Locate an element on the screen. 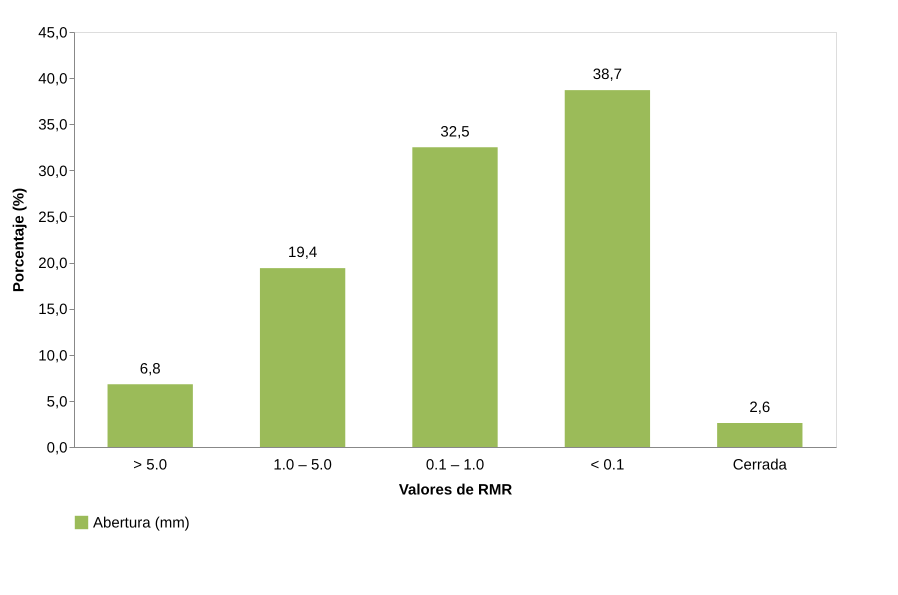  y-tick-label: 20,0 is located at coordinates (53, 263).